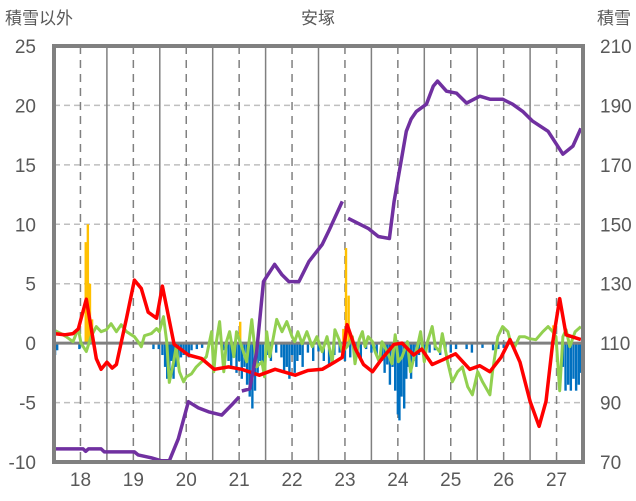 This screenshot has height=501, width=636. Describe the element at coordinates (610, 463) in the screenshot. I see `y-tick-label-right: 70` at that location.